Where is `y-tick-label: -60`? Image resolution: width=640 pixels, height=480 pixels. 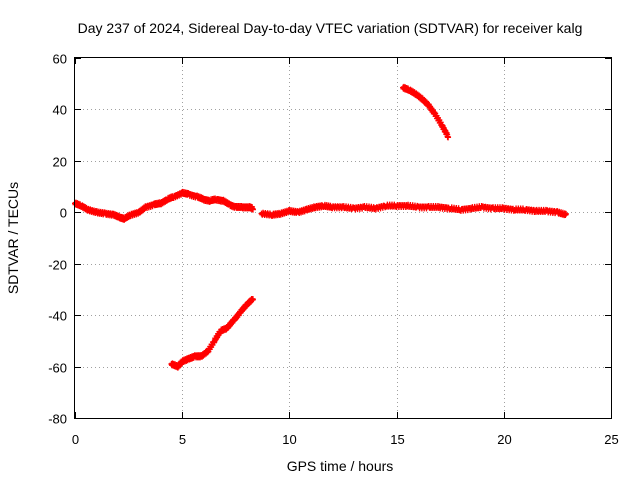
y-tick-label: -60 is located at coordinates (57, 368).